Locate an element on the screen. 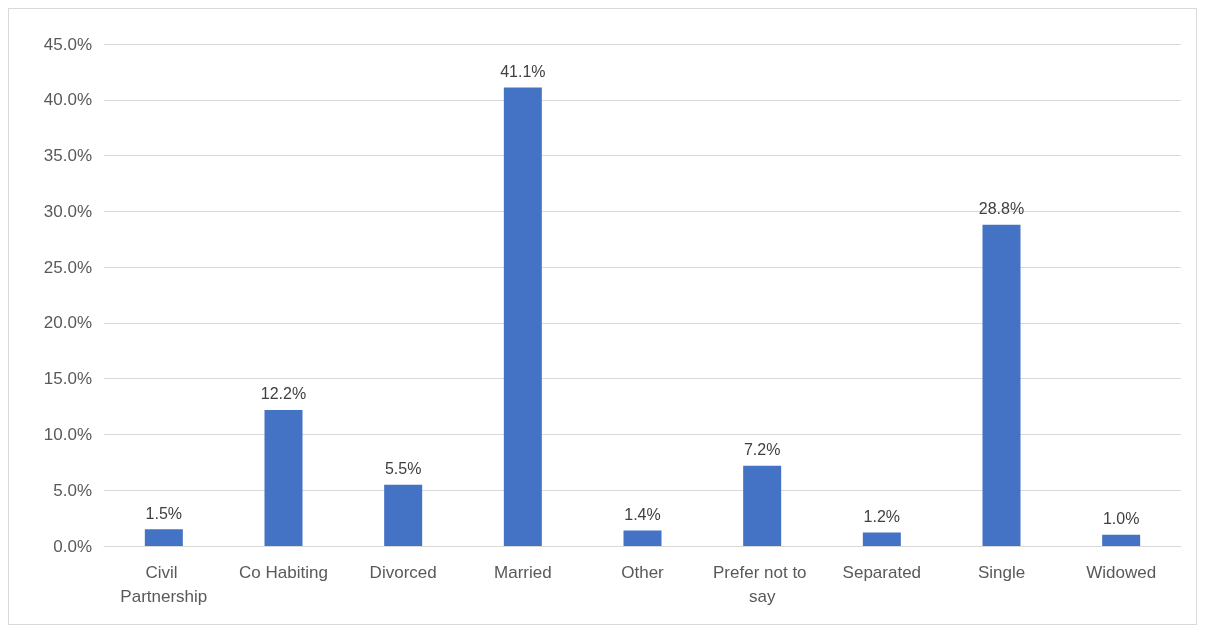 This screenshot has width=1205, height=633. data-label: 12.2% is located at coordinates (283, 394).